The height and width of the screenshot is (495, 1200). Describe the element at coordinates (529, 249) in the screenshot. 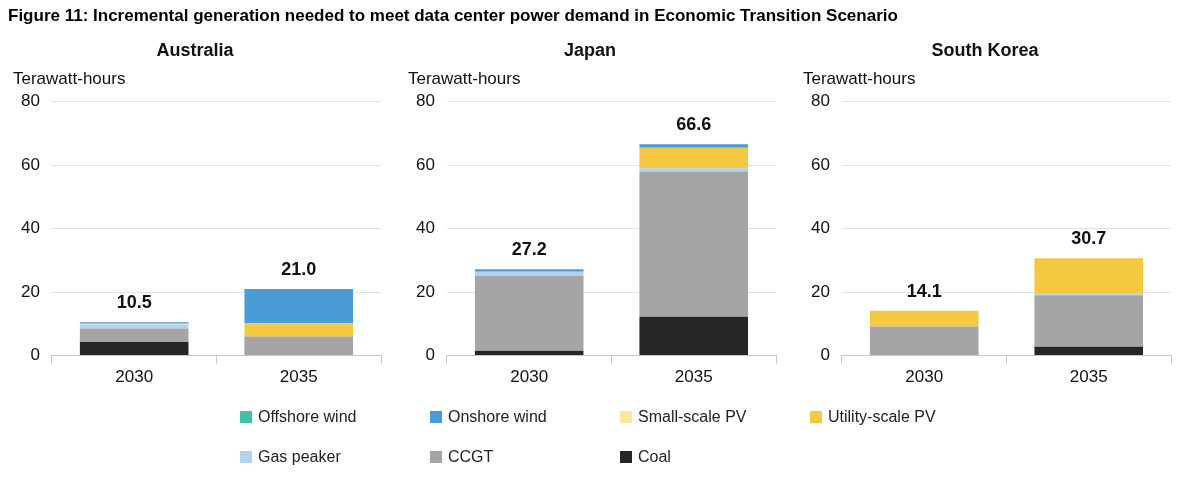

I see `total-label: 27.2` at that location.